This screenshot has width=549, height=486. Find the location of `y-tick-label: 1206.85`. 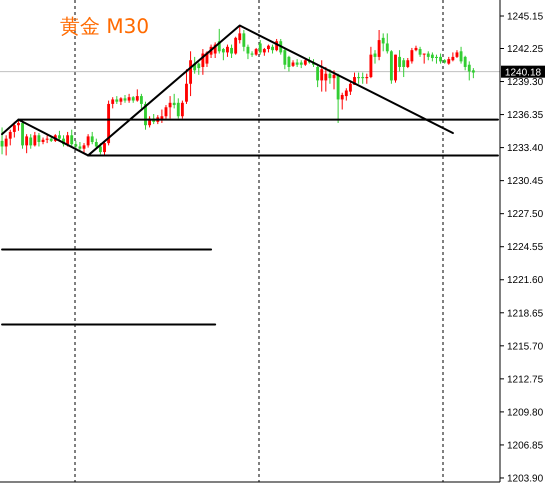

y-tick-label: 1206.85 is located at coordinates (525, 446).